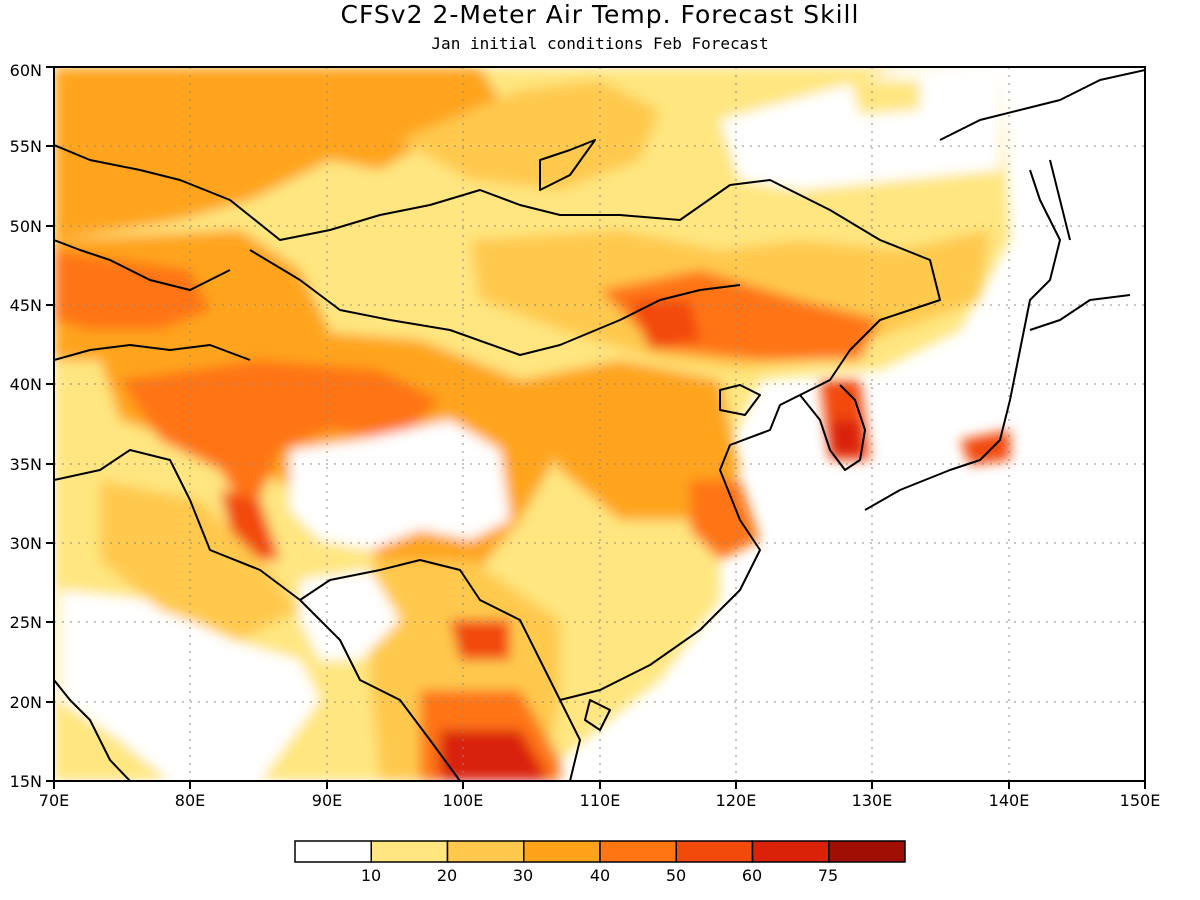  I want to click on lon-label: 150E, so click(1140, 800).